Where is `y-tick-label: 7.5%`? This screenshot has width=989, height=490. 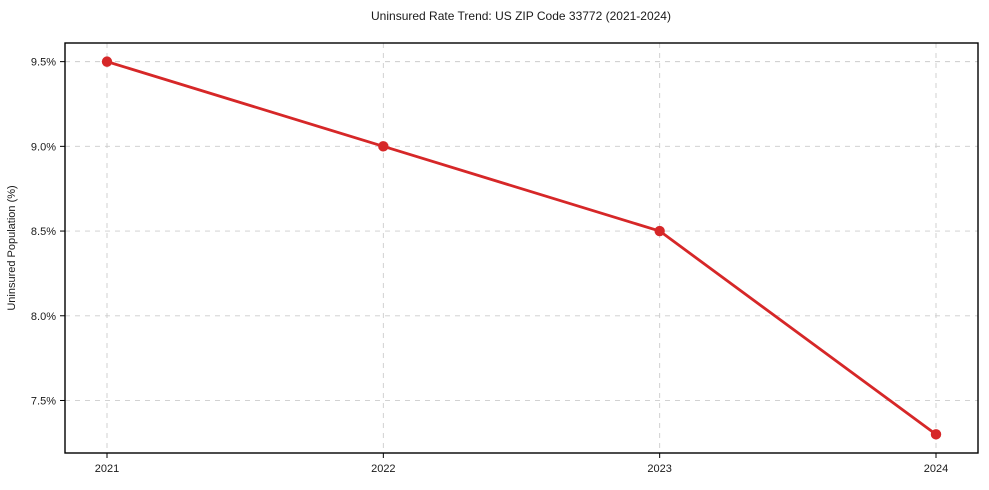
y-tick-label: 7.5% is located at coordinates (43, 401).